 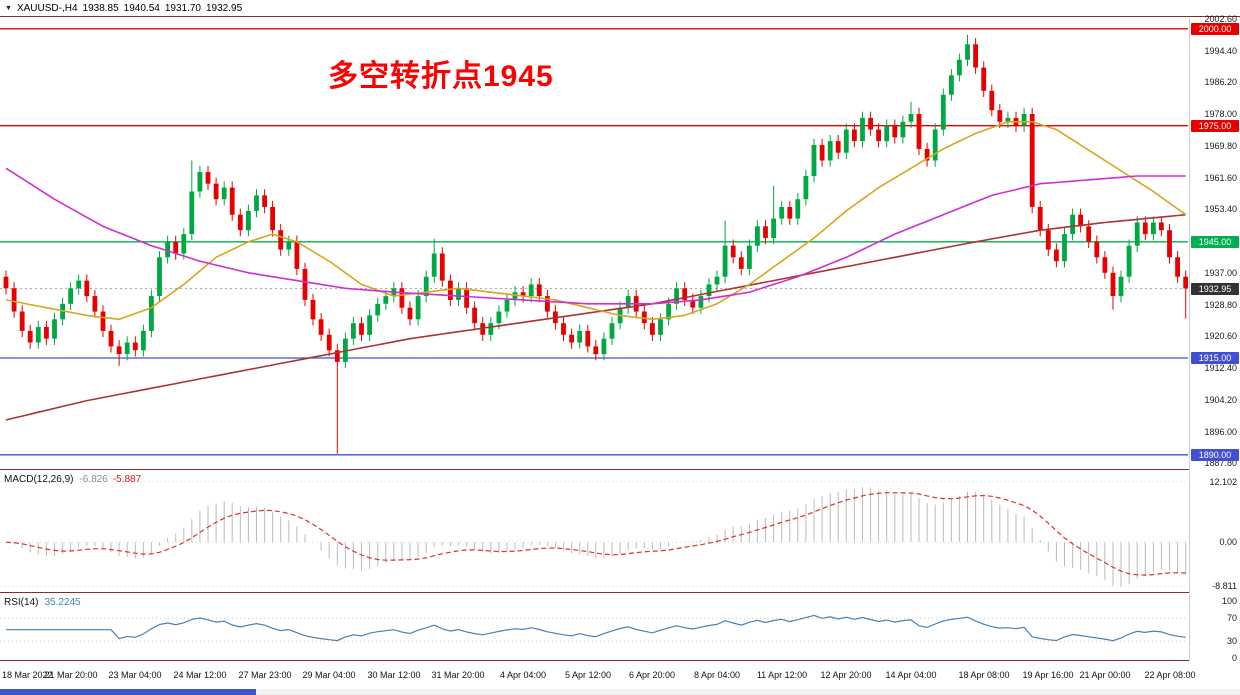 I want to click on price-level-badge: 1890.00, so click(x=1215, y=455).